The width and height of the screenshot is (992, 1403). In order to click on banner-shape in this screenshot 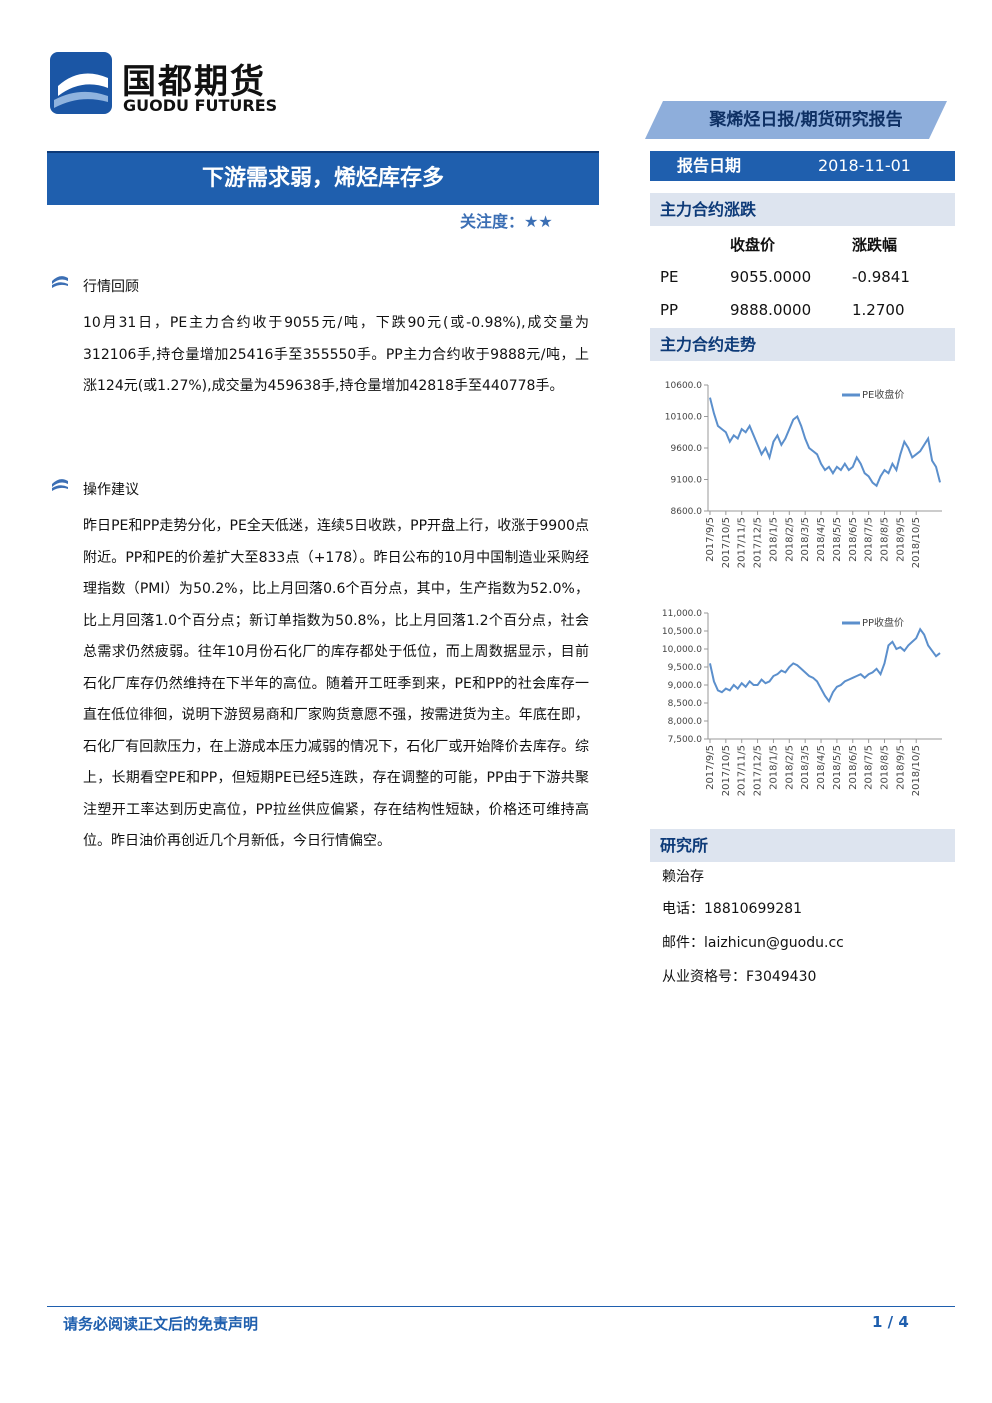, I will do `click(796, 120)`.